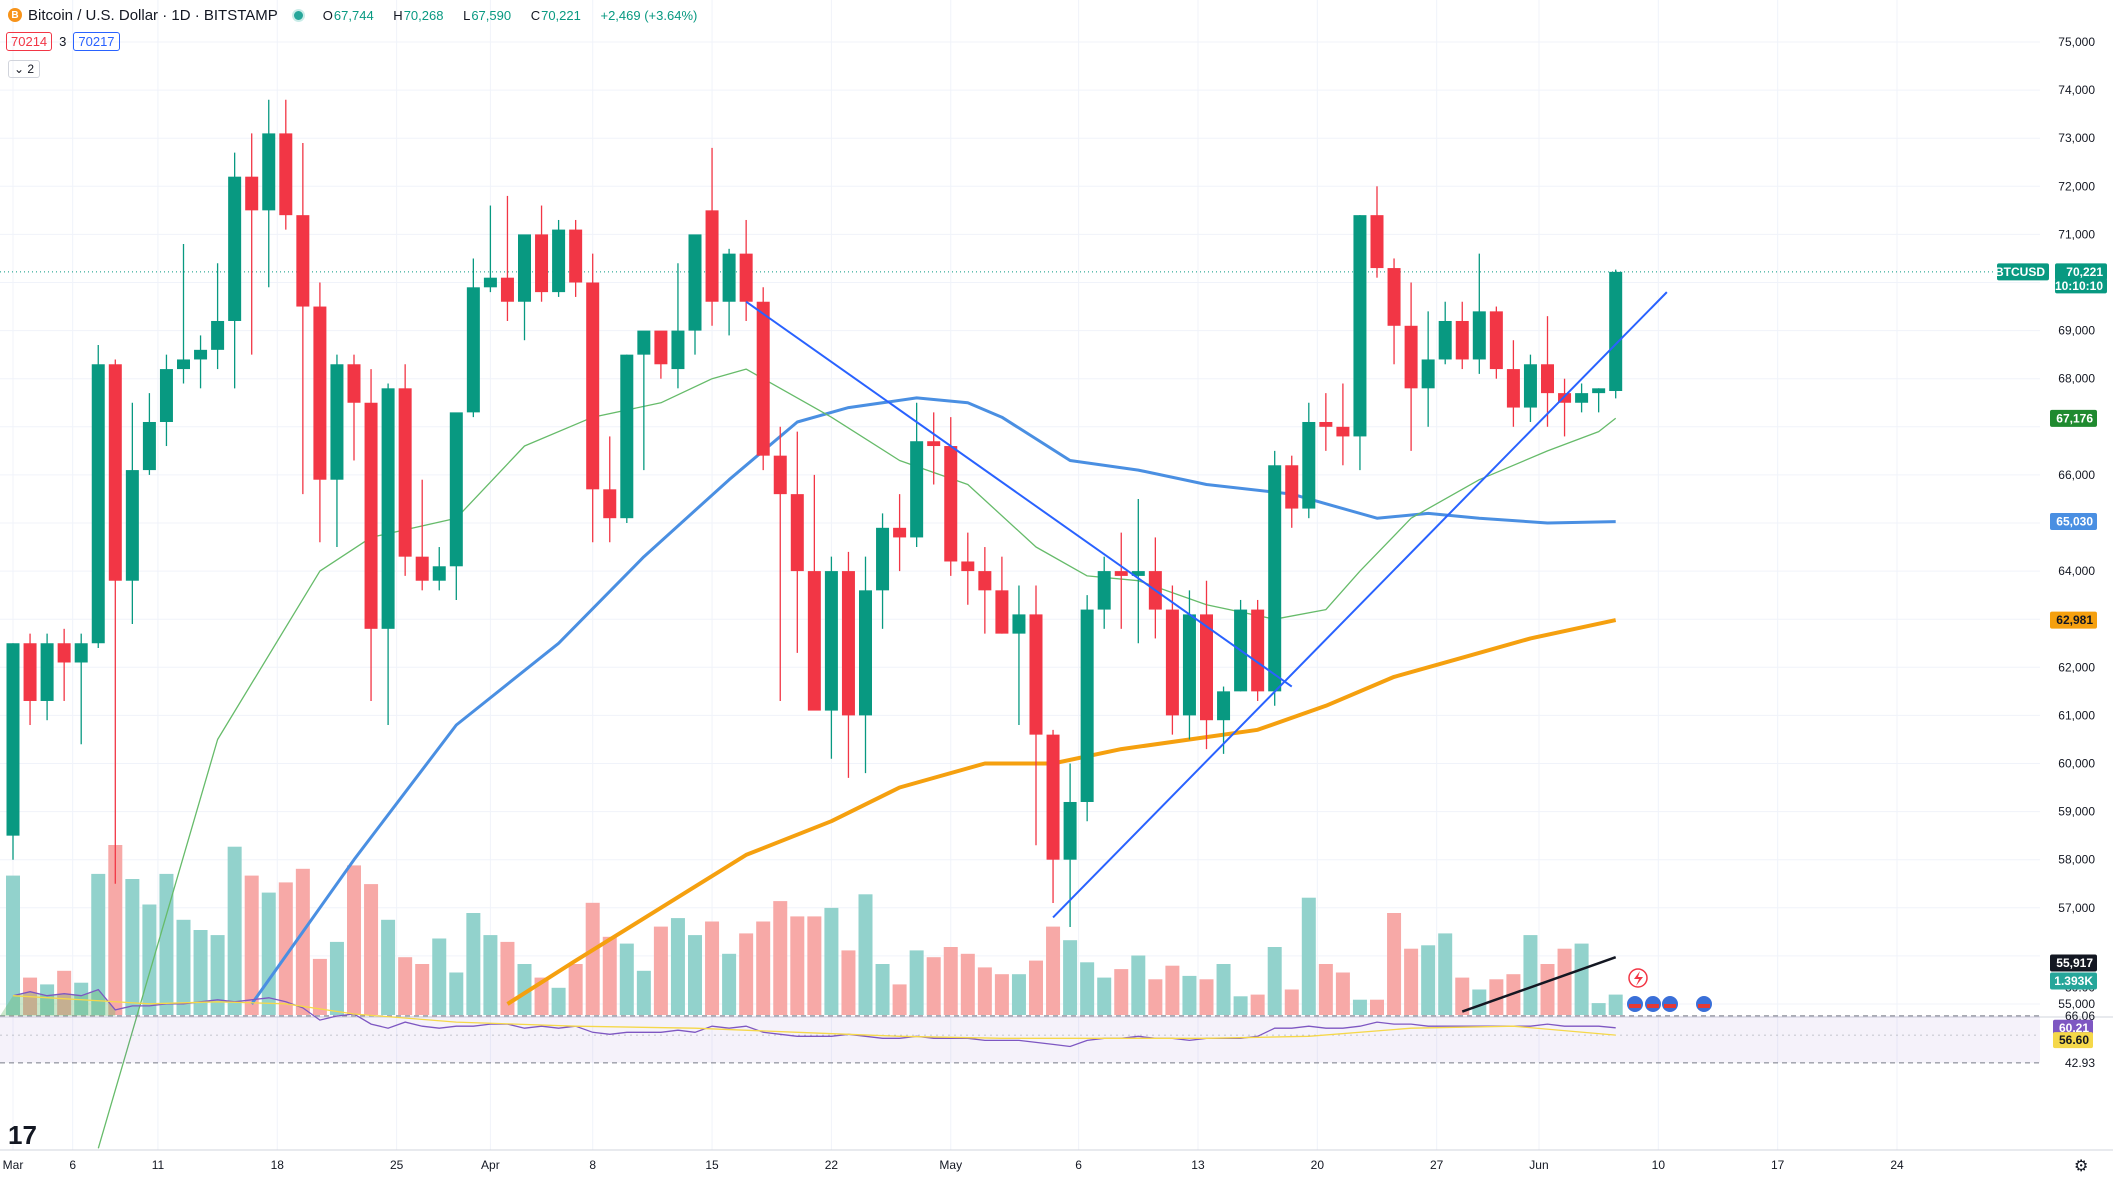  What do you see at coordinates (22, 1135) in the screenshot?
I see `tradingview-logo: 17` at bounding box center [22, 1135].